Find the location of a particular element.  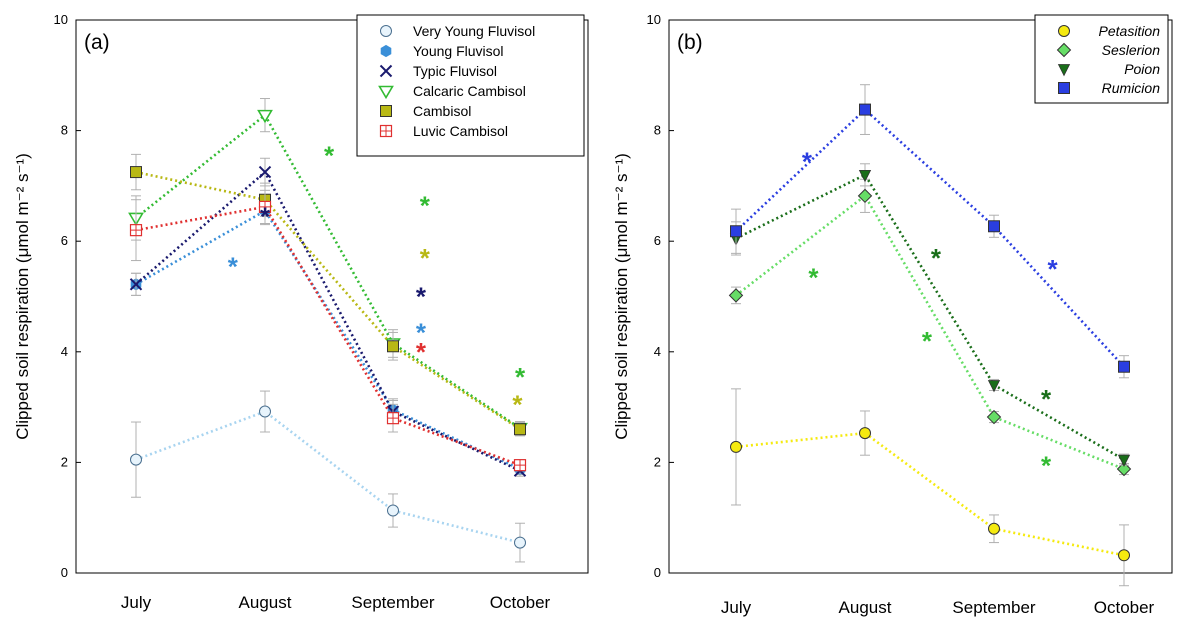

legend-label: Cambisol is located at coordinates (442, 111).